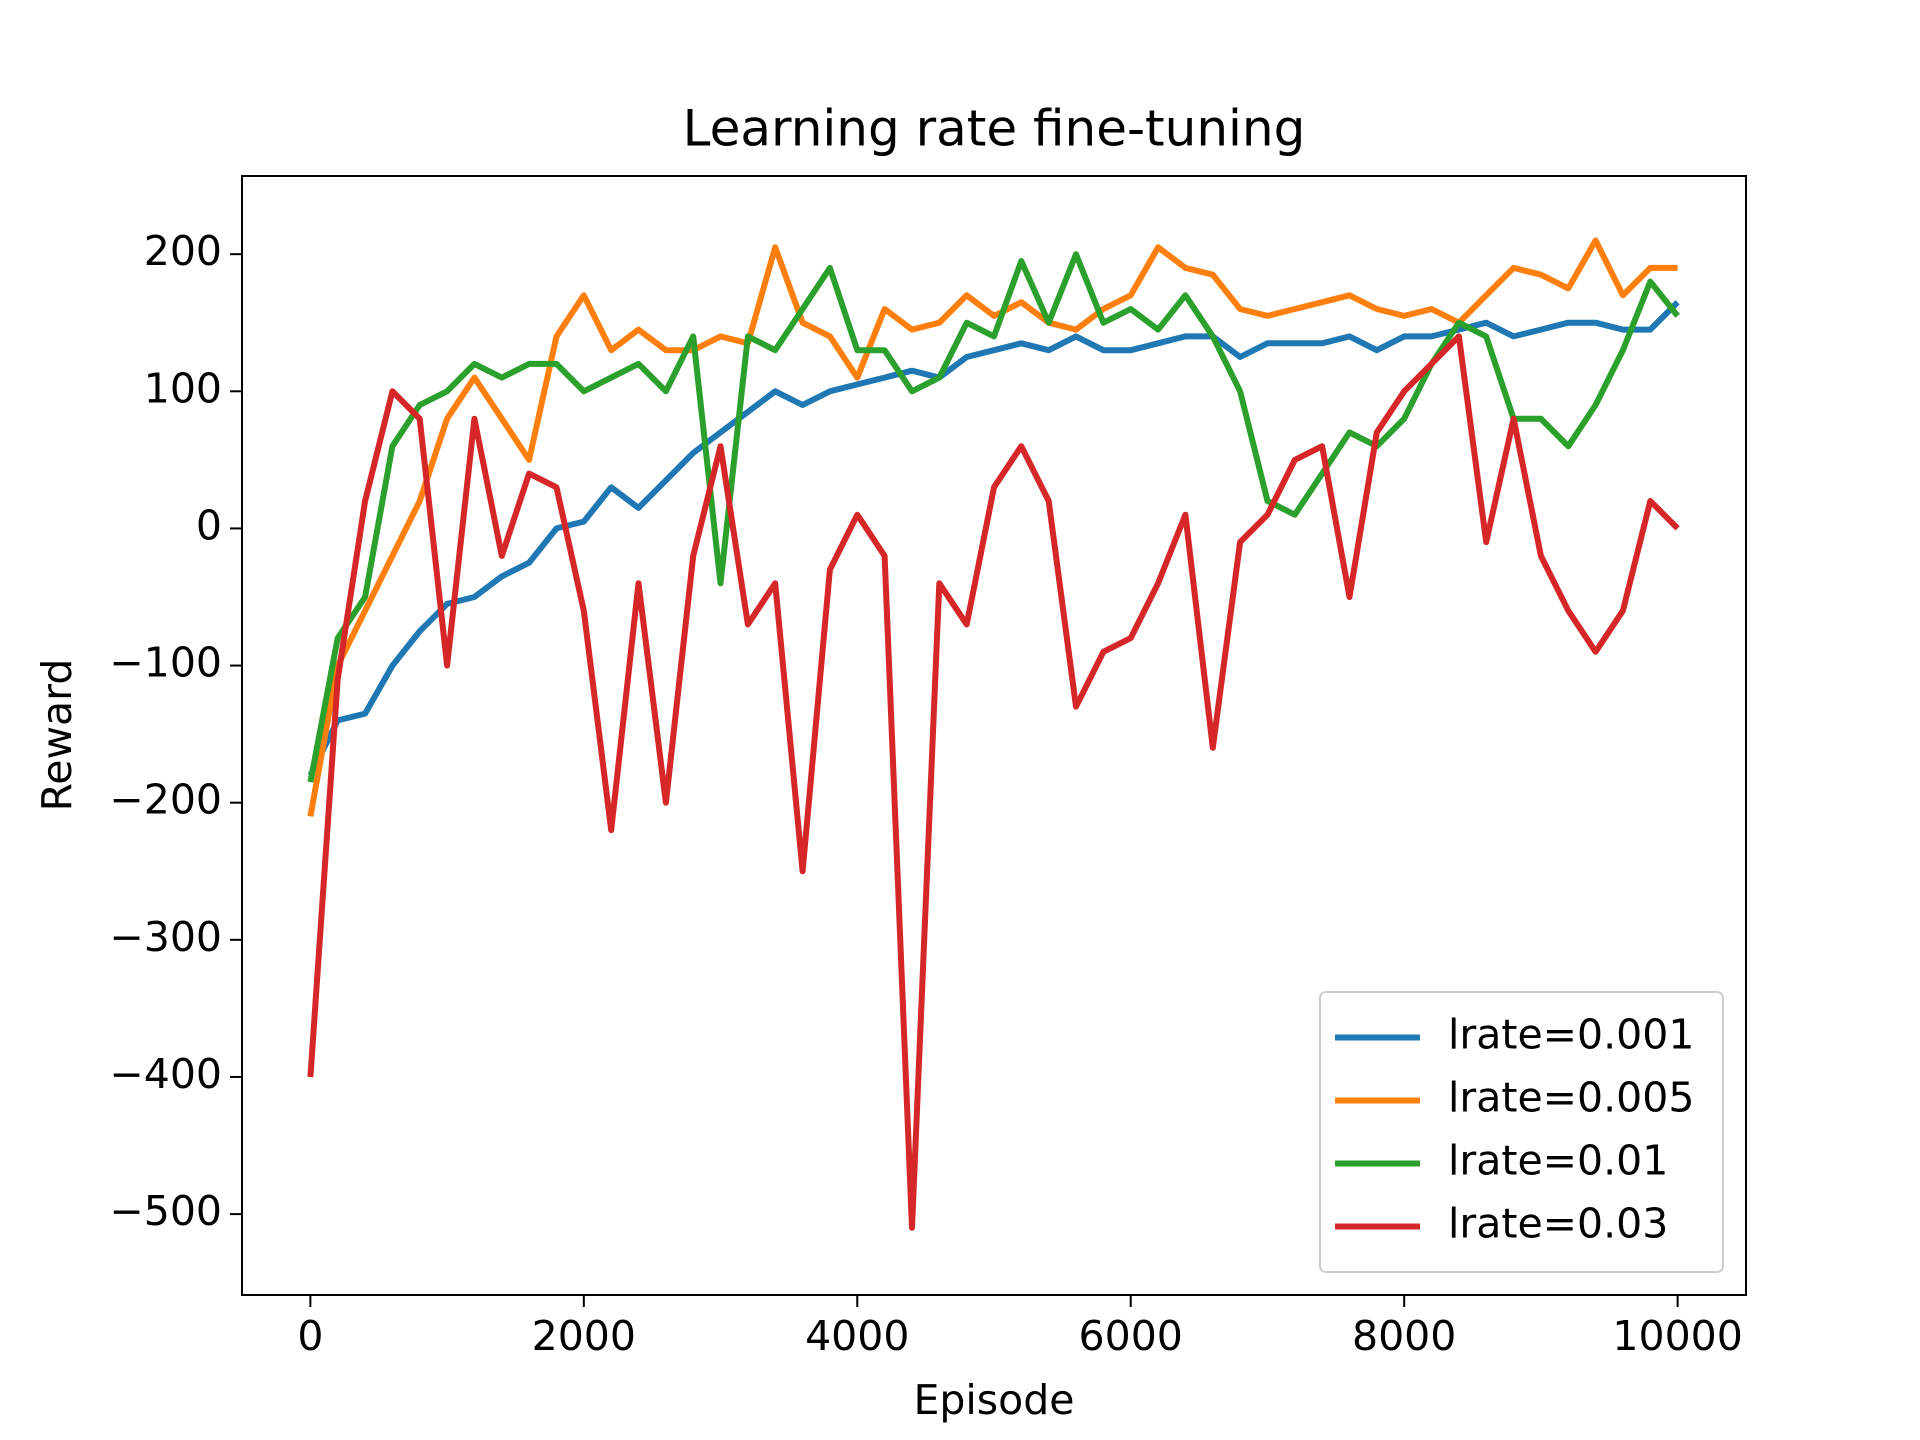  I want to click on legend-label: lrate=0.005, so click(1571, 1098).